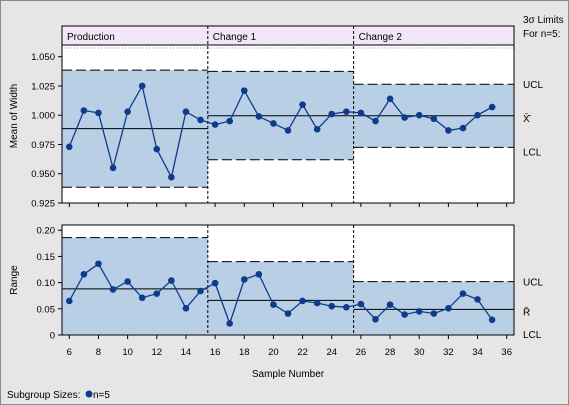 The image size is (569, 405). Describe the element at coordinates (43, 145) in the screenshot. I see `xbar-y-tick-label: 0.975` at that location.